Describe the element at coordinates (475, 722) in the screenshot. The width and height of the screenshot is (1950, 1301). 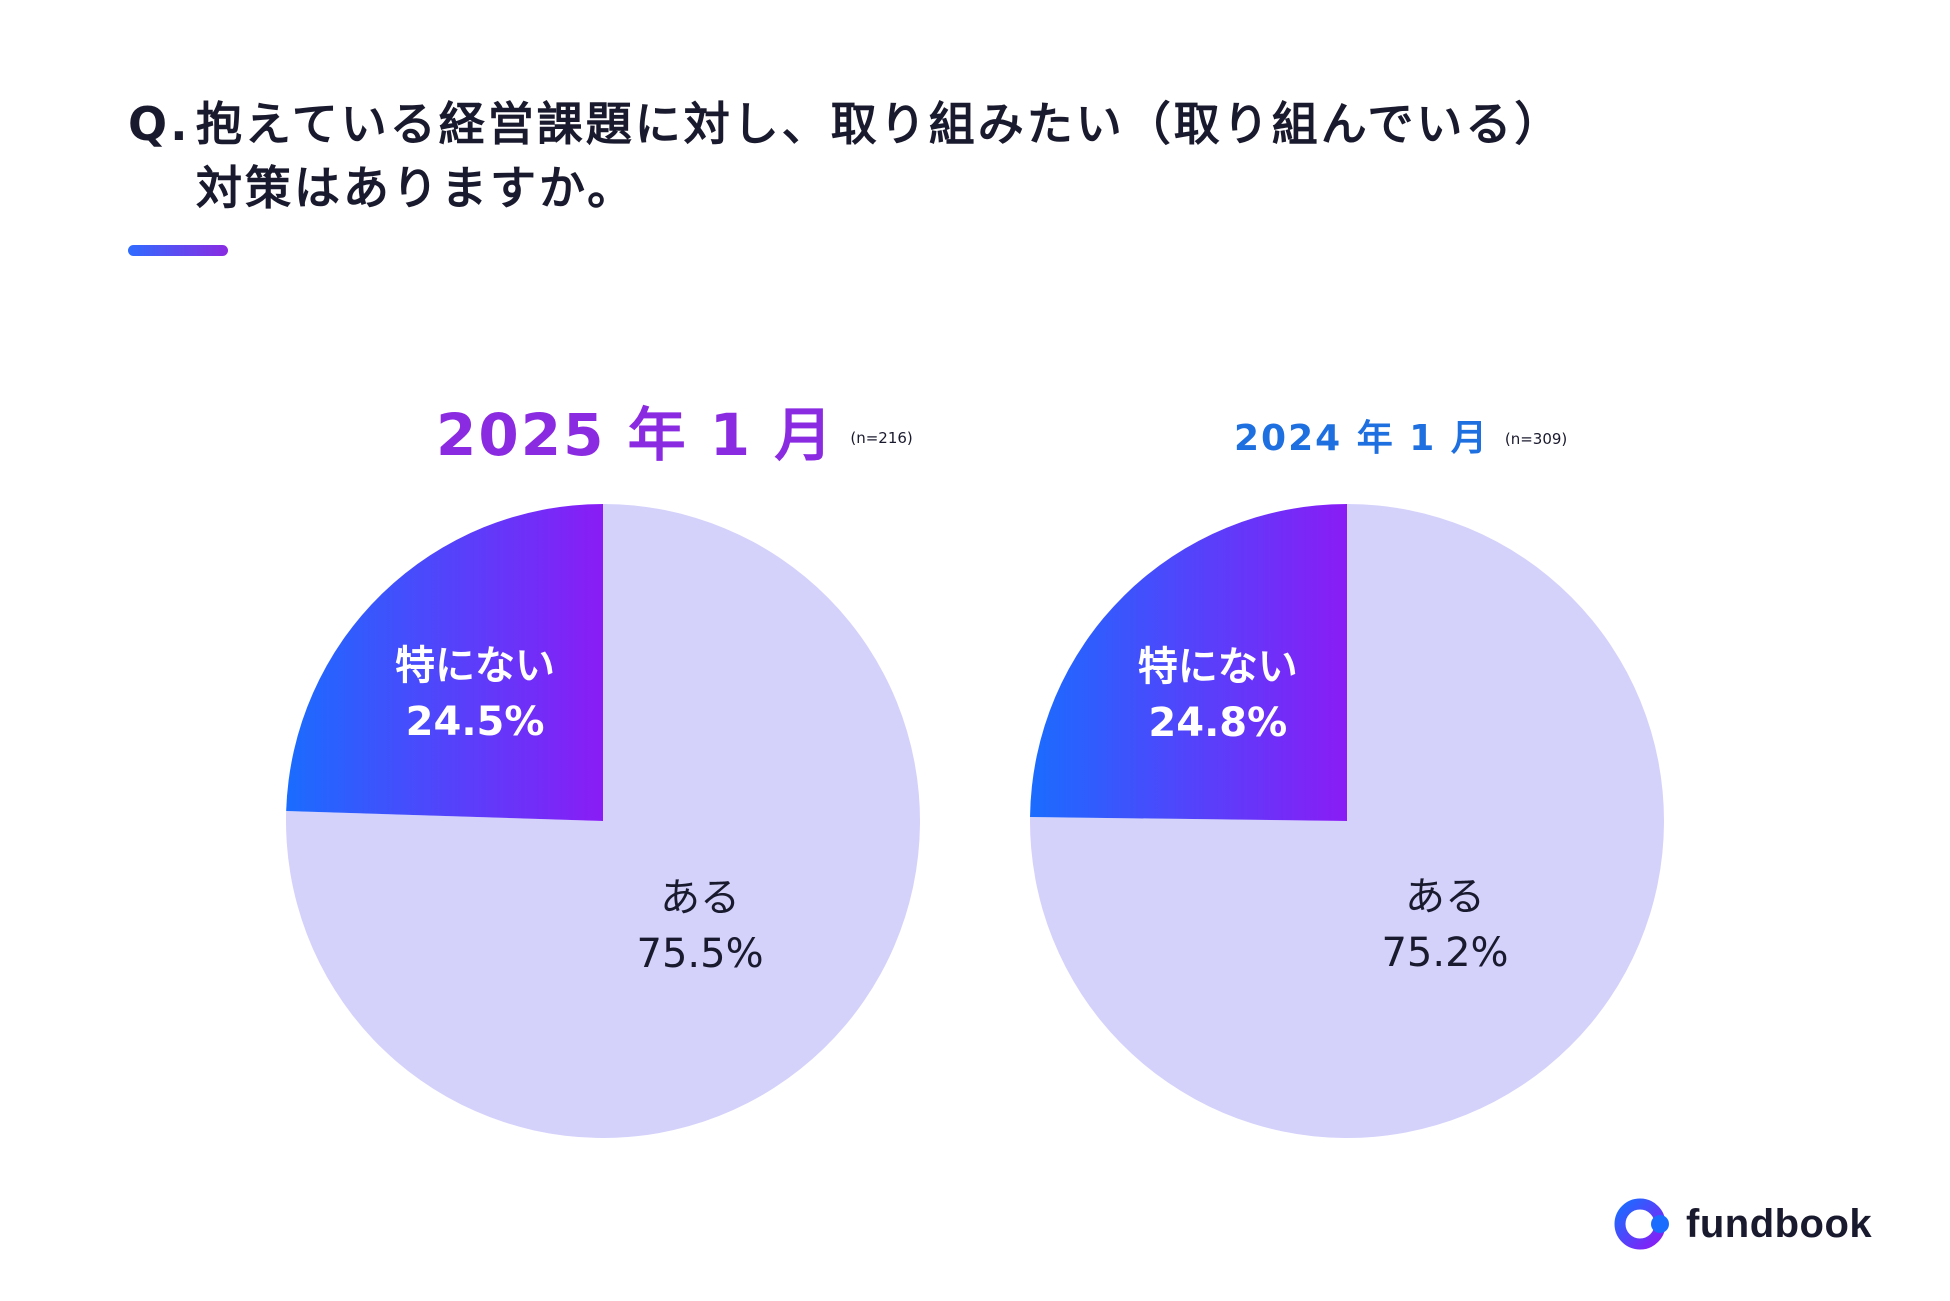
I see `pie-value-2025-tokuni-nai: 24.5%` at that location.